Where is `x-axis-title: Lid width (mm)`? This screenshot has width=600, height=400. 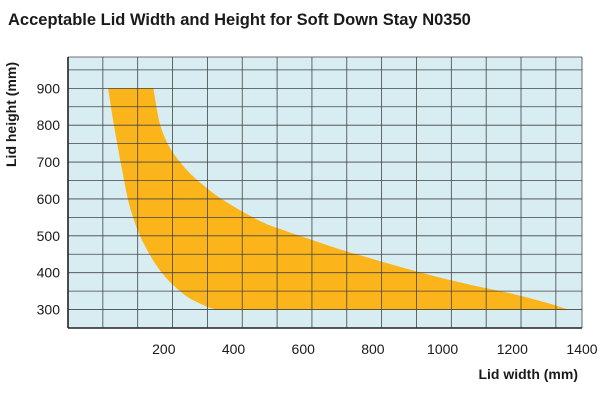
x-axis-title: Lid width (mm) is located at coordinates (528, 374).